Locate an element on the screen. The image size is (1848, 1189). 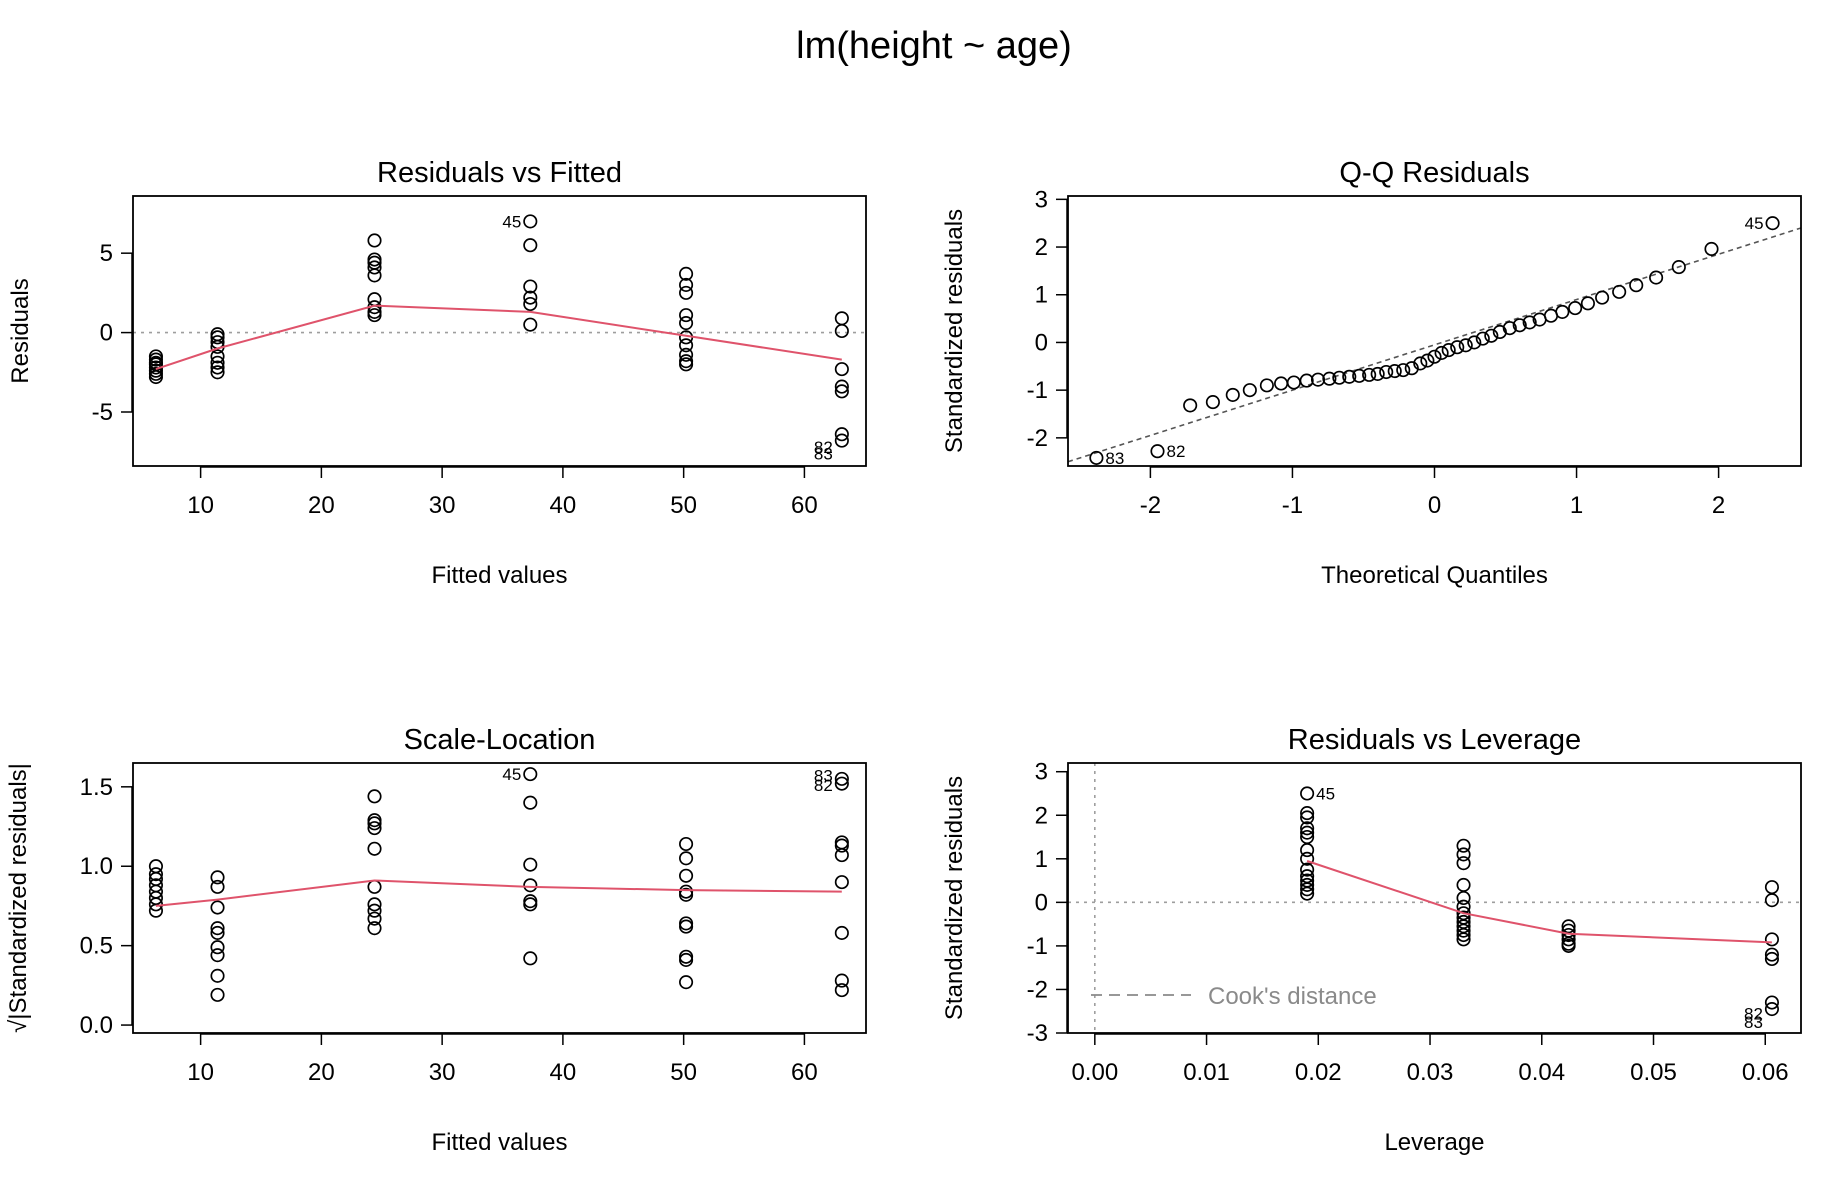
x-axis: 0.00 0.01 0.02 0.03 0.04 0.05 0.06 is located at coordinates (1430, 1059).